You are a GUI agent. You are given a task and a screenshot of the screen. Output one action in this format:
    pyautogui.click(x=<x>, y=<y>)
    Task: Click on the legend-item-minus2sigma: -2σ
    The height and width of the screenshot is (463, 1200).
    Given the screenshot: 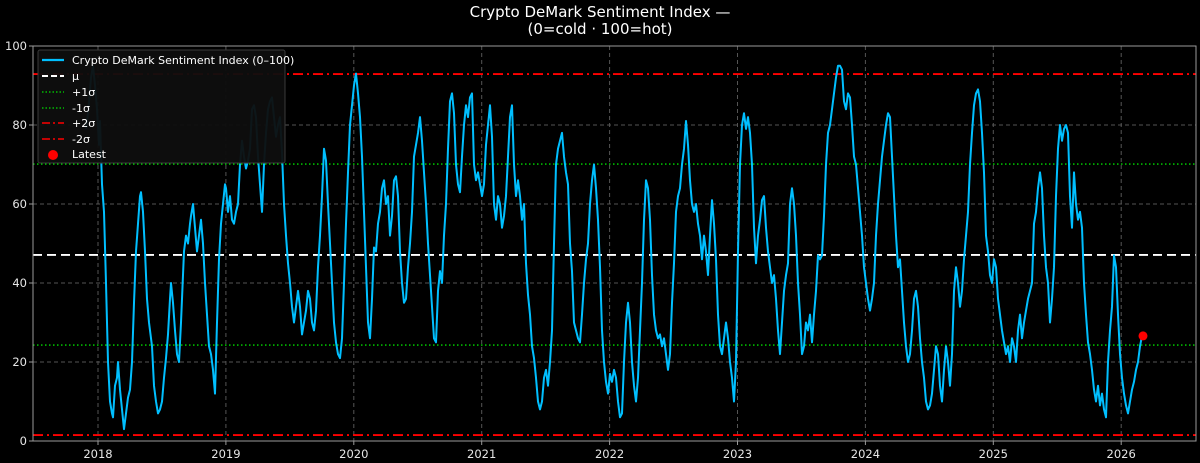 What is the action you would take?
    pyautogui.click(x=81, y=139)
    